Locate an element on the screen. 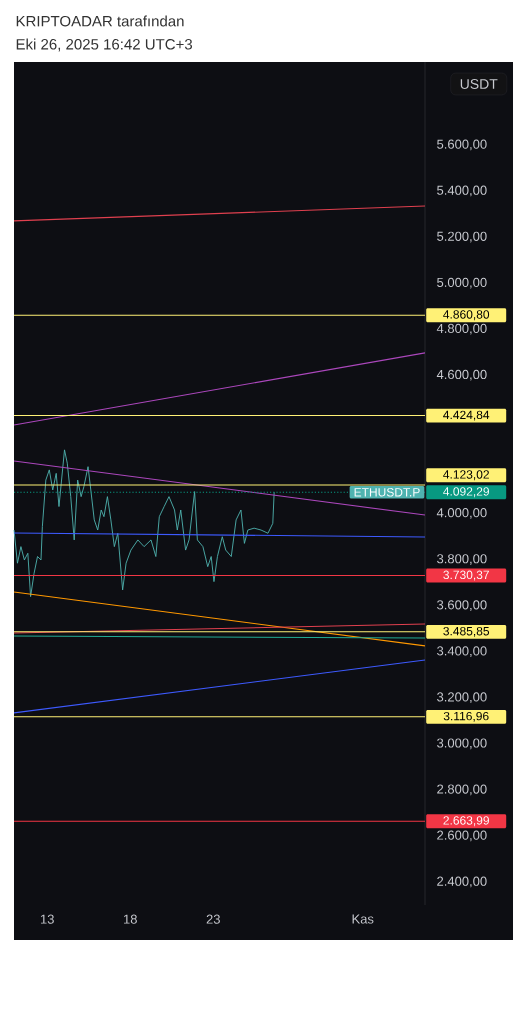  ref-line-label: 3.485,85 is located at coordinates (466, 631).